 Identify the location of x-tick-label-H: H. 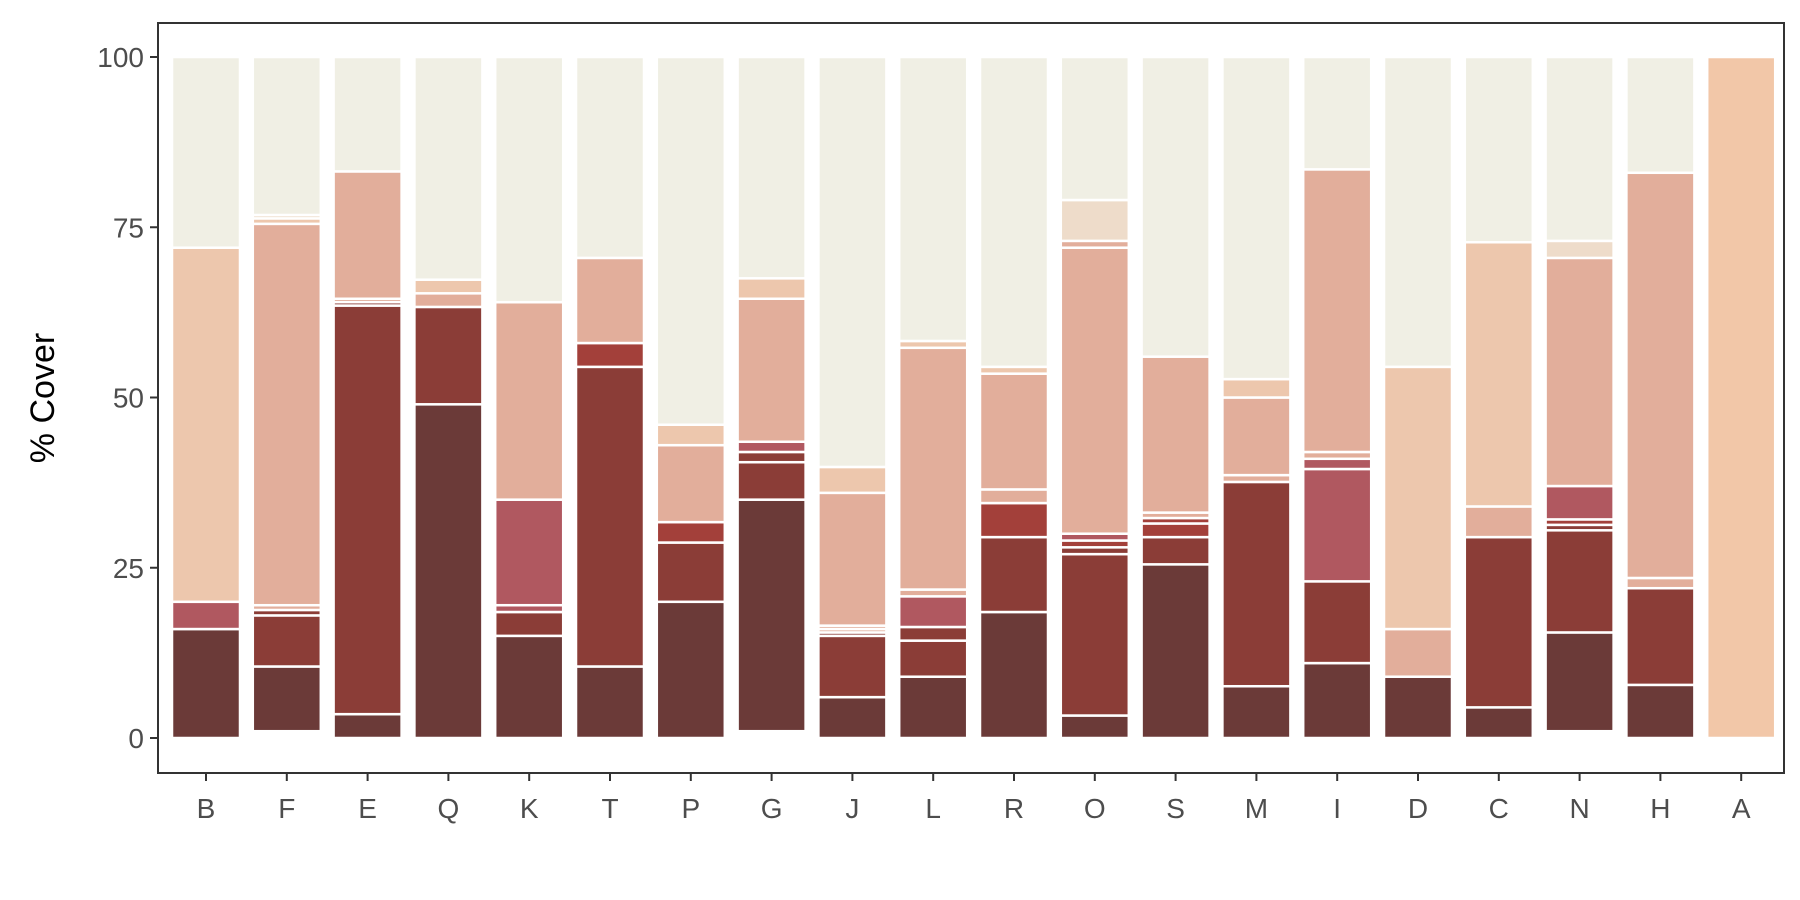
(1660, 808).